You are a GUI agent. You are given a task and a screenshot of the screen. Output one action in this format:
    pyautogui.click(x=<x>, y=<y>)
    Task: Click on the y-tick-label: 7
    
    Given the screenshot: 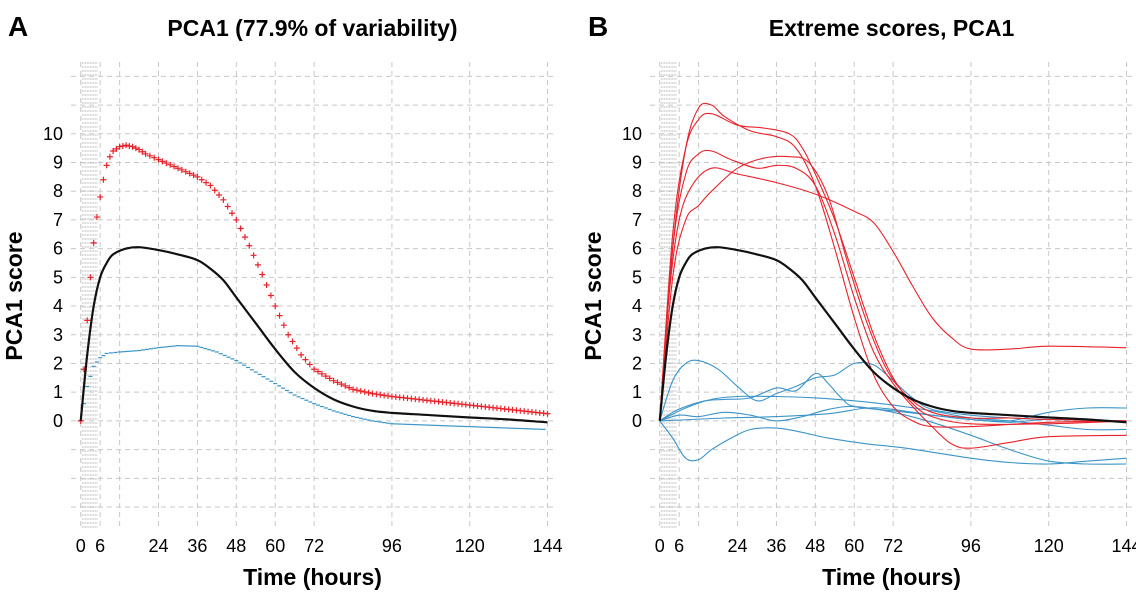 What is the action you would take?
    pyautogui.click(x=58, y=220)
    